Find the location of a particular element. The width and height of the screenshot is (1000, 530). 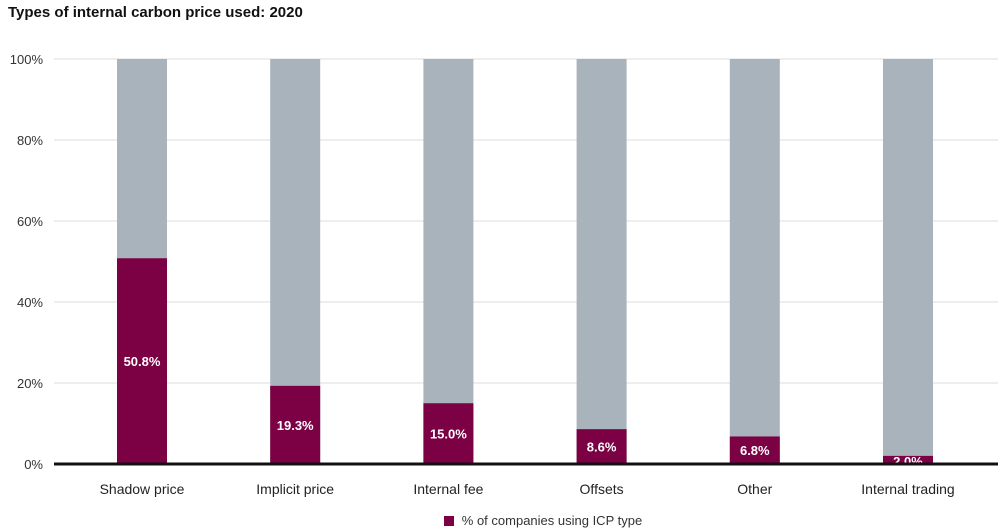

category-label: Other is located at coordinates (754, 489).